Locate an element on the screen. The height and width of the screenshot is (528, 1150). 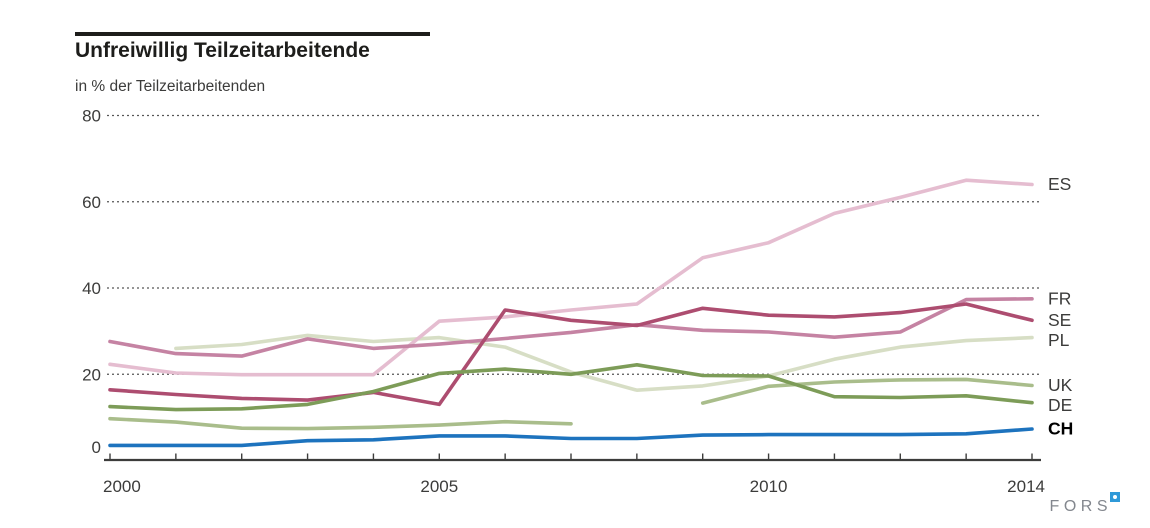
series-label-SE: SE is located at coordinates (1059, 320).